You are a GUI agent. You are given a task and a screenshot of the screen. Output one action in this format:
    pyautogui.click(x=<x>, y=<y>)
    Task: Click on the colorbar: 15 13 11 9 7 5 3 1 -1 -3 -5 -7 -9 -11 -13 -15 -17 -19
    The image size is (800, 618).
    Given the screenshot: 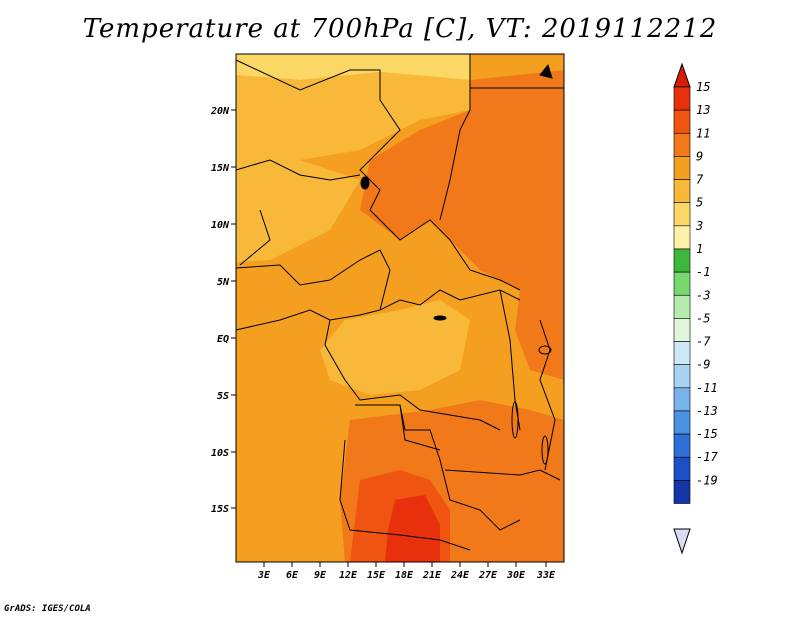 What is the action you would take?
    pyautogui.click(x=695, y=308)
    